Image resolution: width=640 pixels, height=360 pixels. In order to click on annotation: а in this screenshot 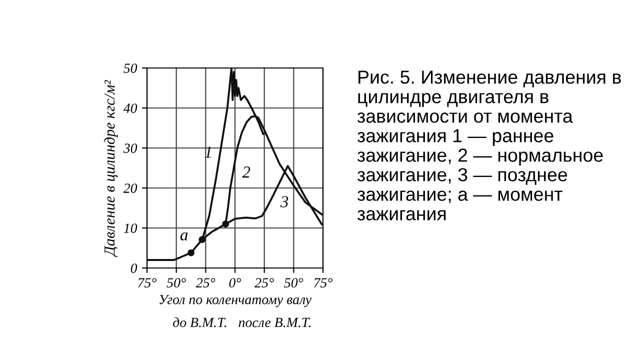, I will do `click(184, 236)`.